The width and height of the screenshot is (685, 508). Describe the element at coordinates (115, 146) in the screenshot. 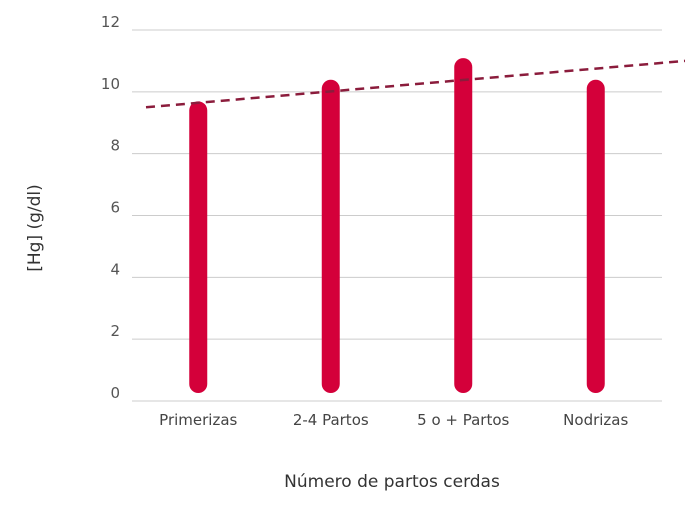

I see `y-tick-label: 8` at that location.